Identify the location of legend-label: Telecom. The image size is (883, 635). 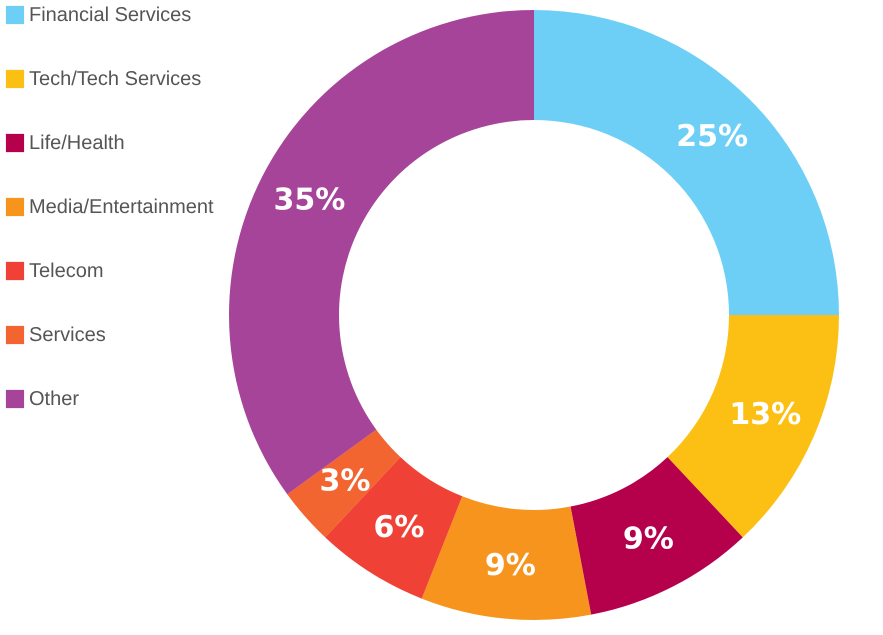
(66, 271).